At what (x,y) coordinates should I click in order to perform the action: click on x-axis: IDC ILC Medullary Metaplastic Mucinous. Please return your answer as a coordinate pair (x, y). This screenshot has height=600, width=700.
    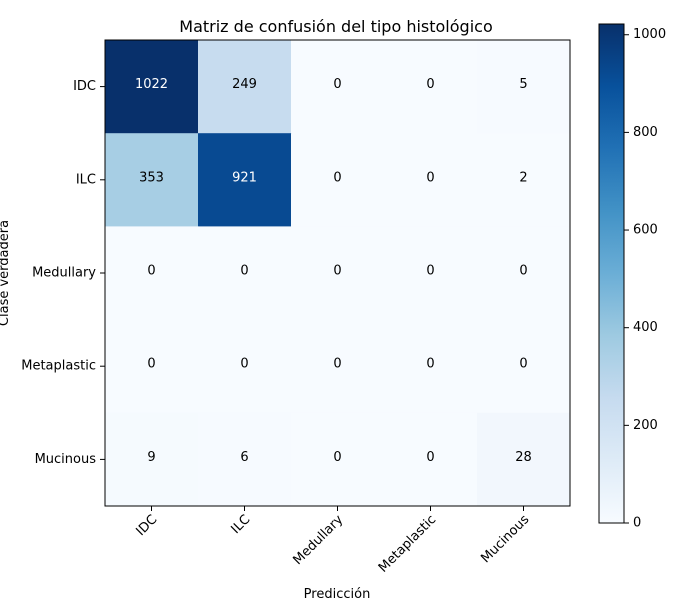
    Looking at the image, I should click on (333, 541).